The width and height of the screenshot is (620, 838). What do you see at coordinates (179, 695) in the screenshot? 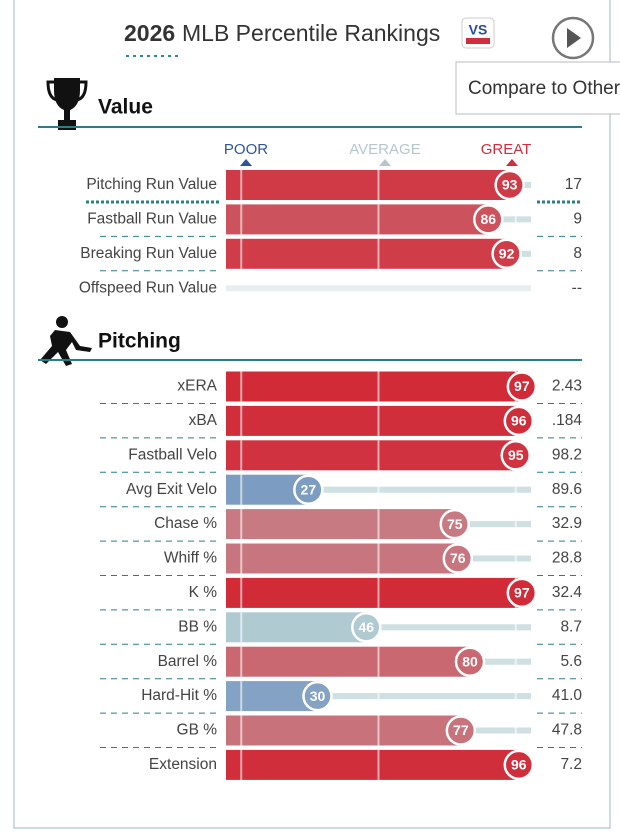
I see `metric-label: Hard-Hit %` at bounding box center [179, 695].